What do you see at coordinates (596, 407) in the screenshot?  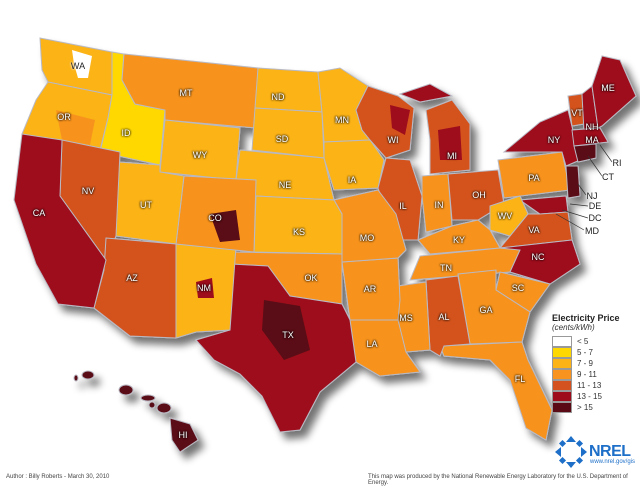 I see `legend-item: > 15` at bounding box center [596, 407].